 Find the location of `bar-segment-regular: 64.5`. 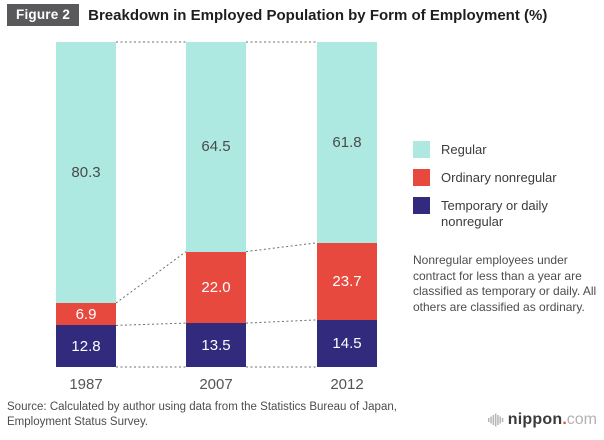

bar-segment-regular: 64.5 is located at coordinates (216, 147).